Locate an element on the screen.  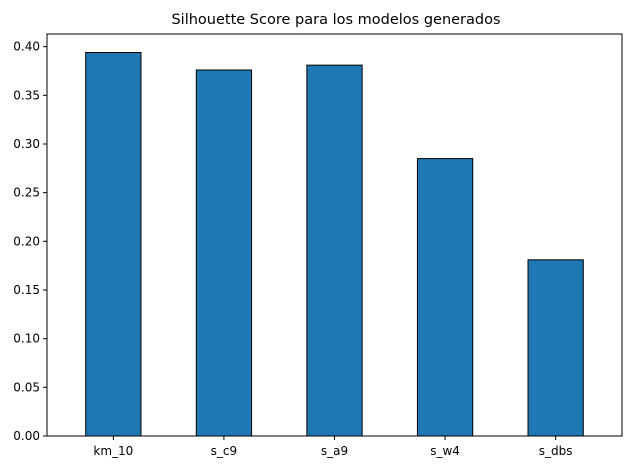
y-tick-label: 0.40 is located at coordinates (26, 47).